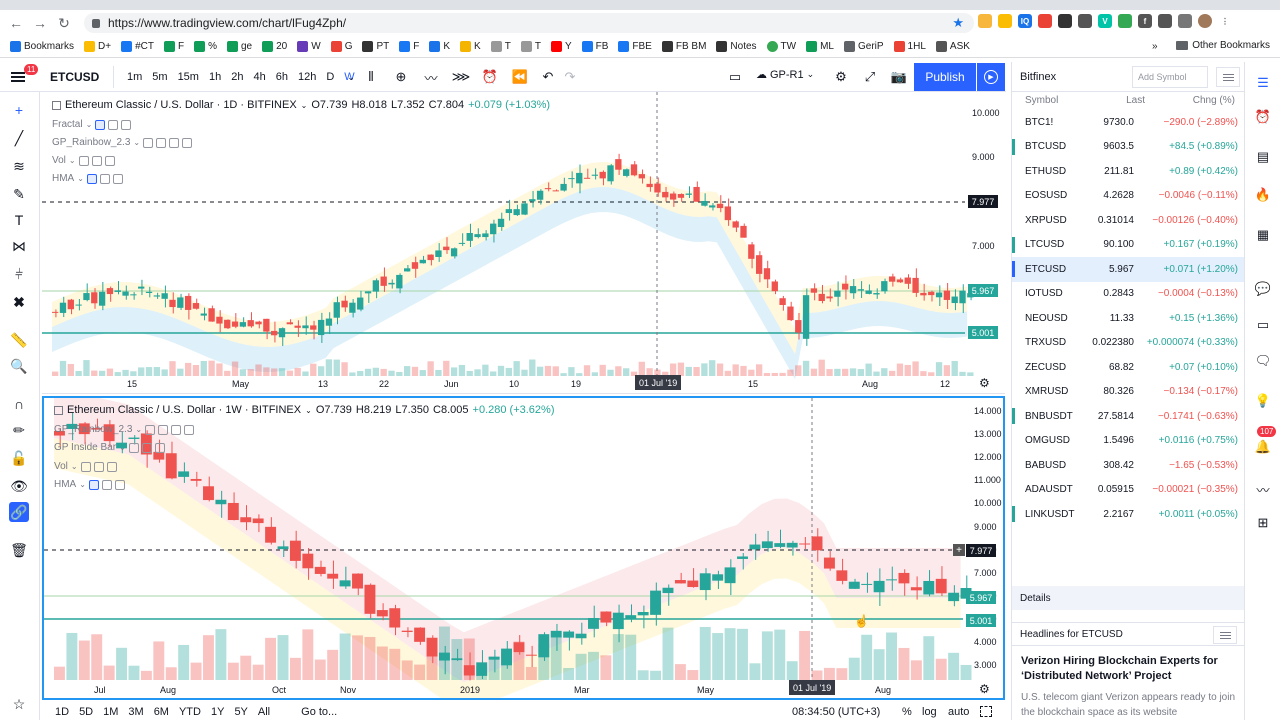 This screenshot has height=720, width=1280. I want to click on stream-button: ▶, so click(991, 77).